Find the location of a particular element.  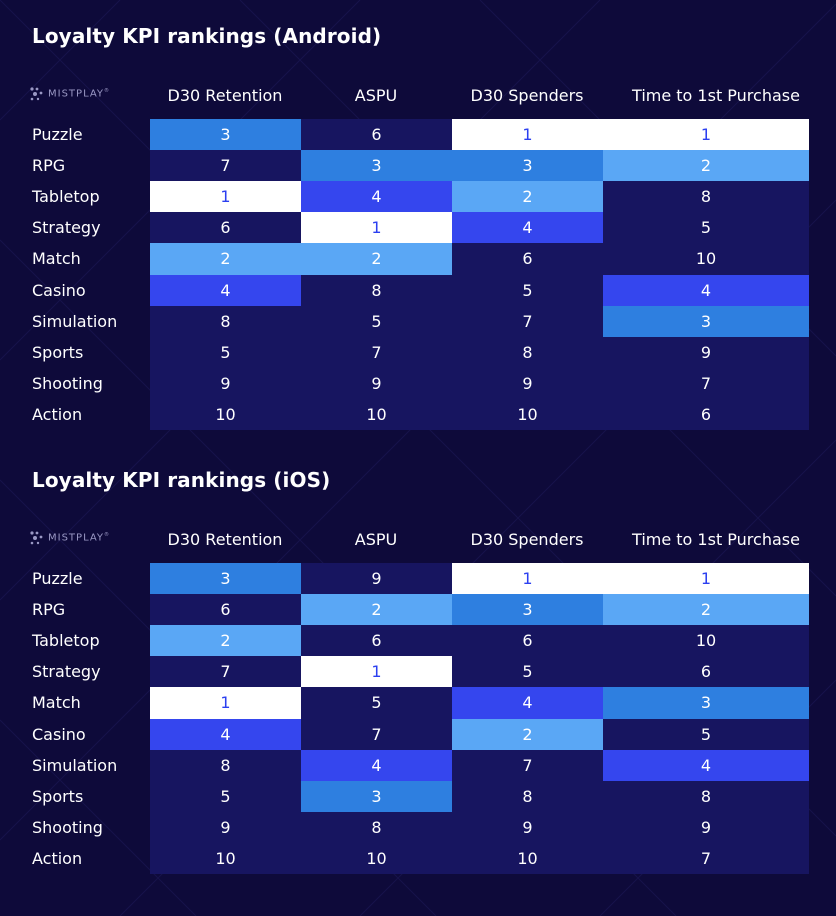

chart-title-android: Loyalty KPI rankings (Android) is located at coordinates (207, 36).